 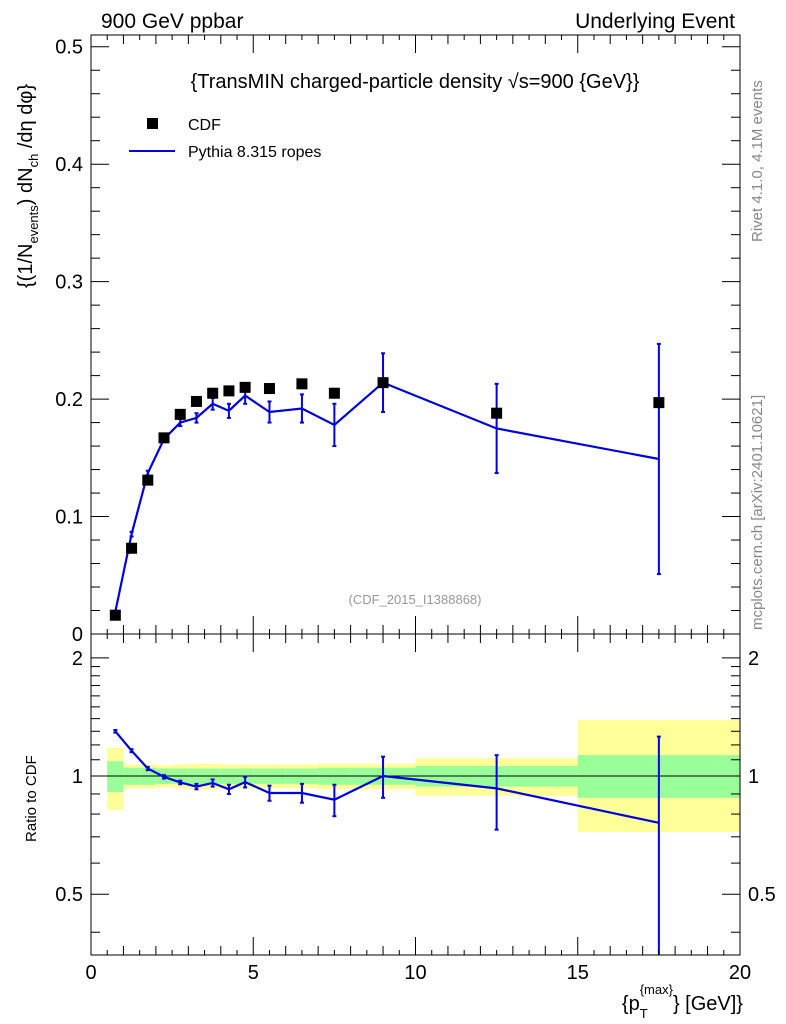 What do you see at coordinates (253, 973) in the screenshot?
I see `x-tick-label: 5` at bounding box center [253, 973].